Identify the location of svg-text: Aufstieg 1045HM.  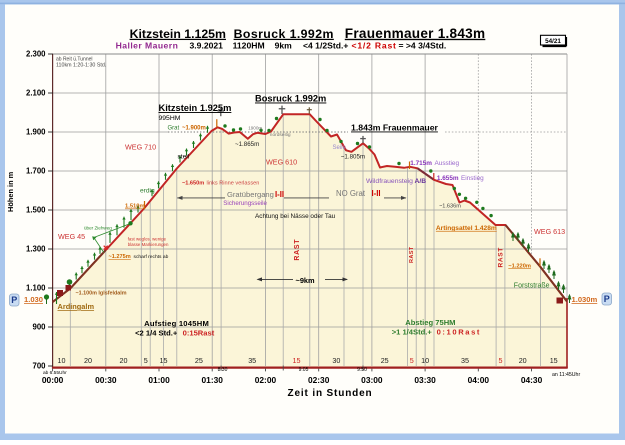
(176, 323).